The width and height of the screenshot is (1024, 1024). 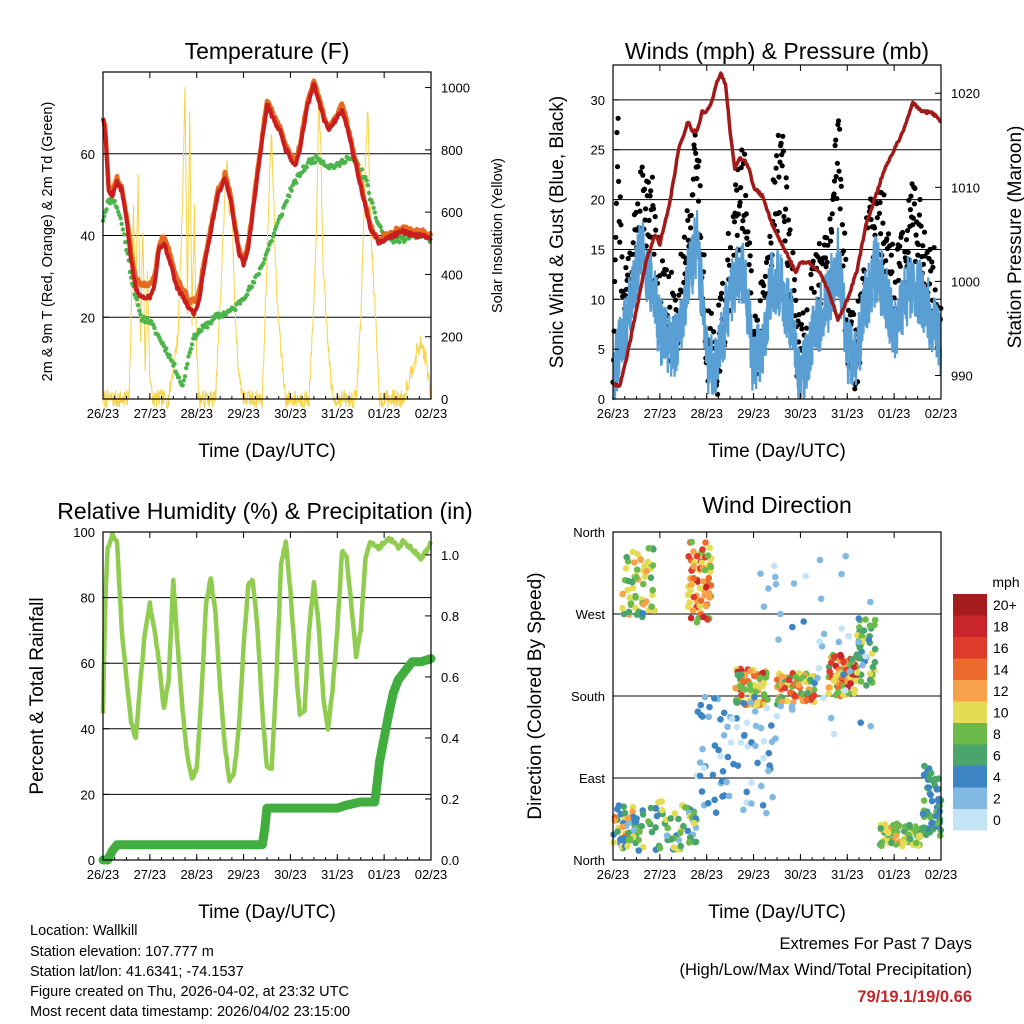 I want to click on y-right-tick-label: 1000, so click(x=965, y=281).